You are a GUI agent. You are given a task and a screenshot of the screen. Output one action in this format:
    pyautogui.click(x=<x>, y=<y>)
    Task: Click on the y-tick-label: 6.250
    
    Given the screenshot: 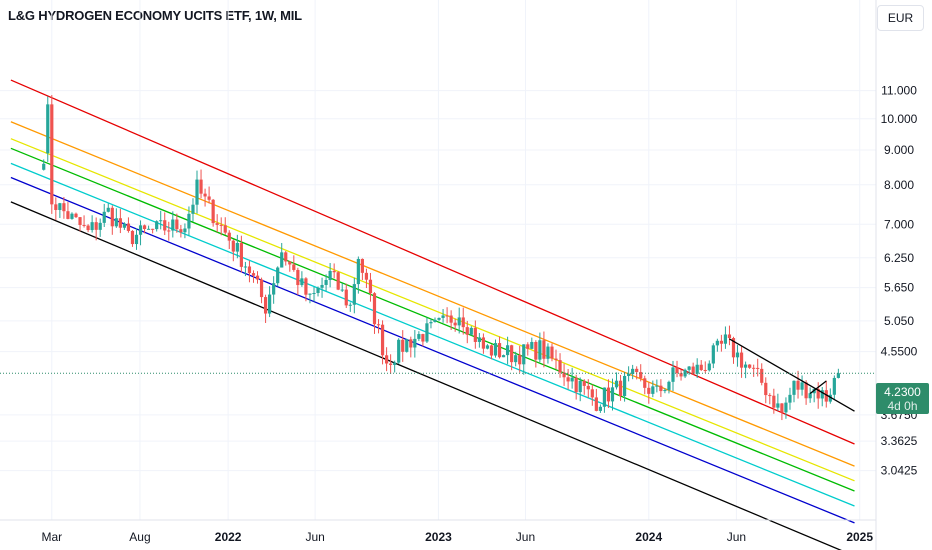 What is the action you would take?
    pyautogui.click(x=899, y=258)
    